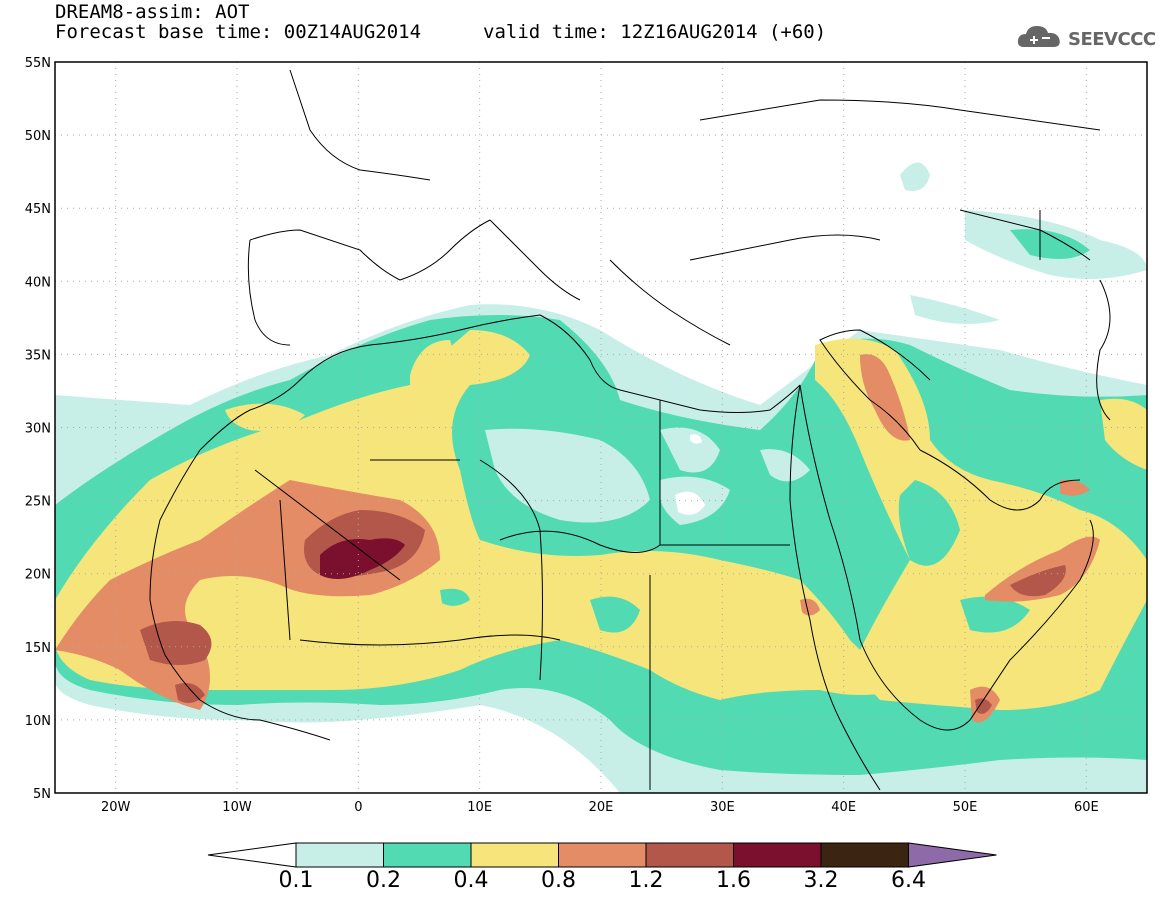 This screenshot has width=1165, height=905. I want to click on colorbar-level-label: 0.1, so click(296, 880).